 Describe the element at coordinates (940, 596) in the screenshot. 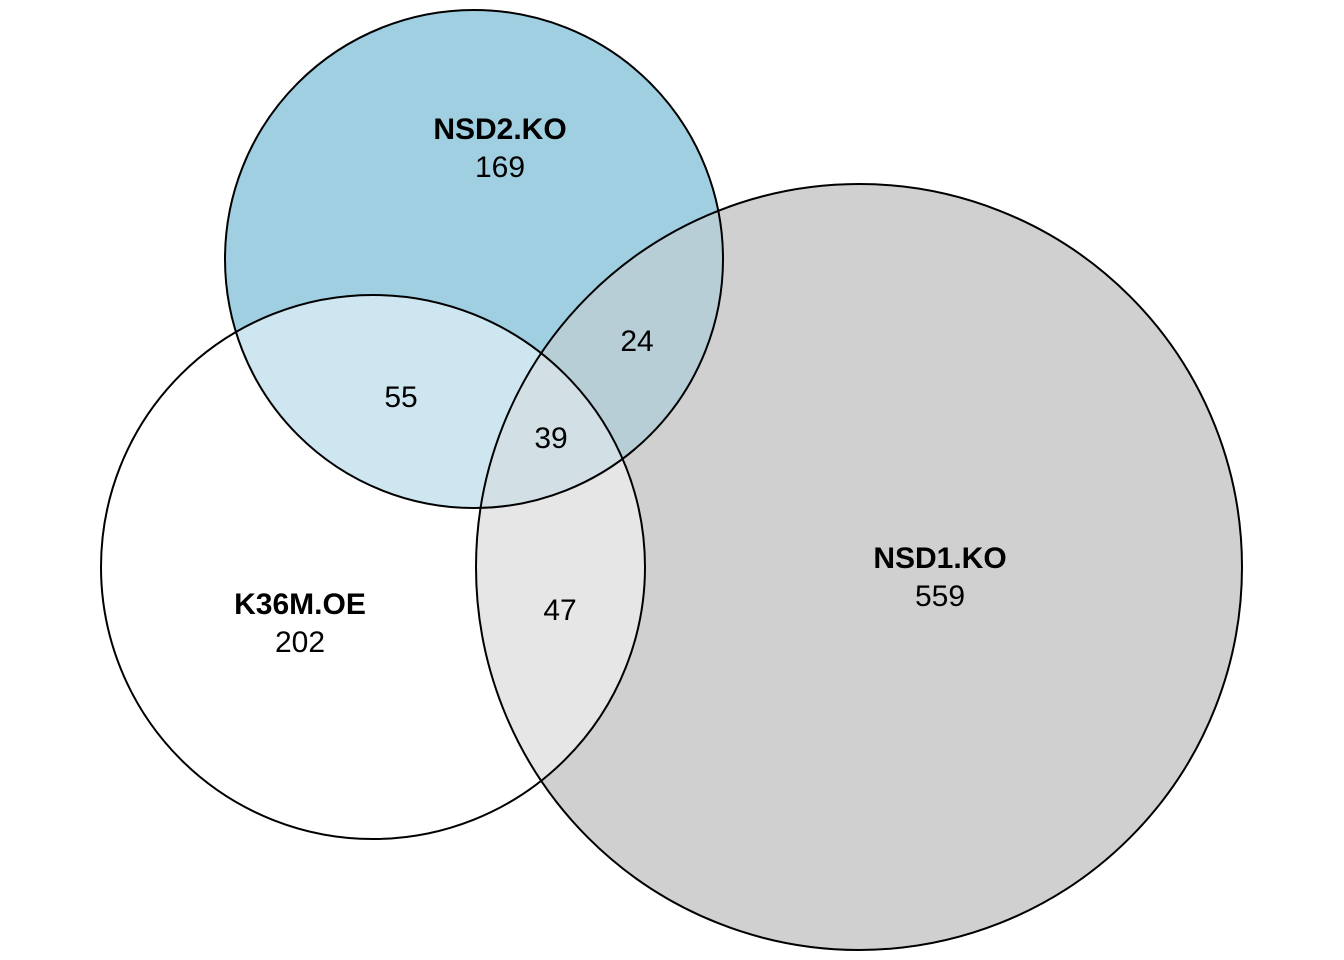

I see `nsd1-ko-only-count: 559` at that location.